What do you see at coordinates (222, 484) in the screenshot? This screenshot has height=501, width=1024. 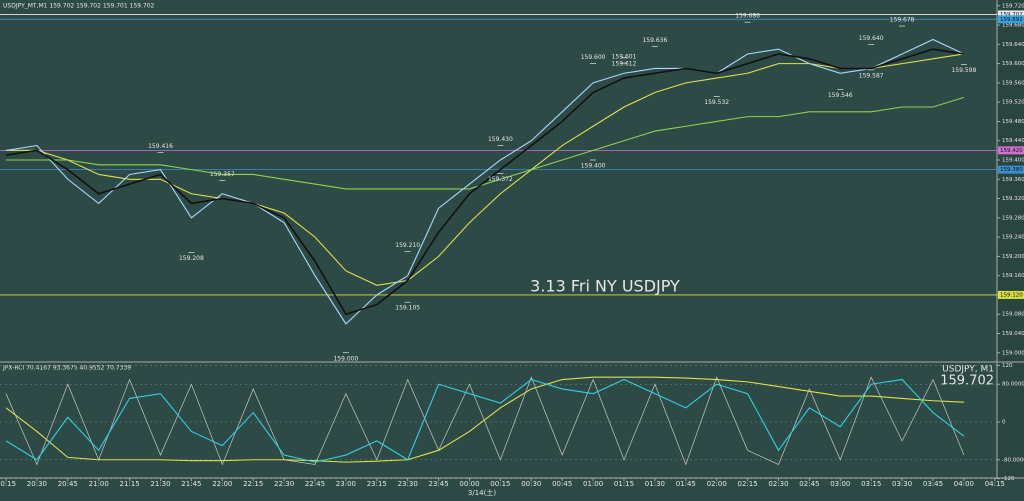 I see `x-tick-label: 22:00` at bounding box center [222, 484].